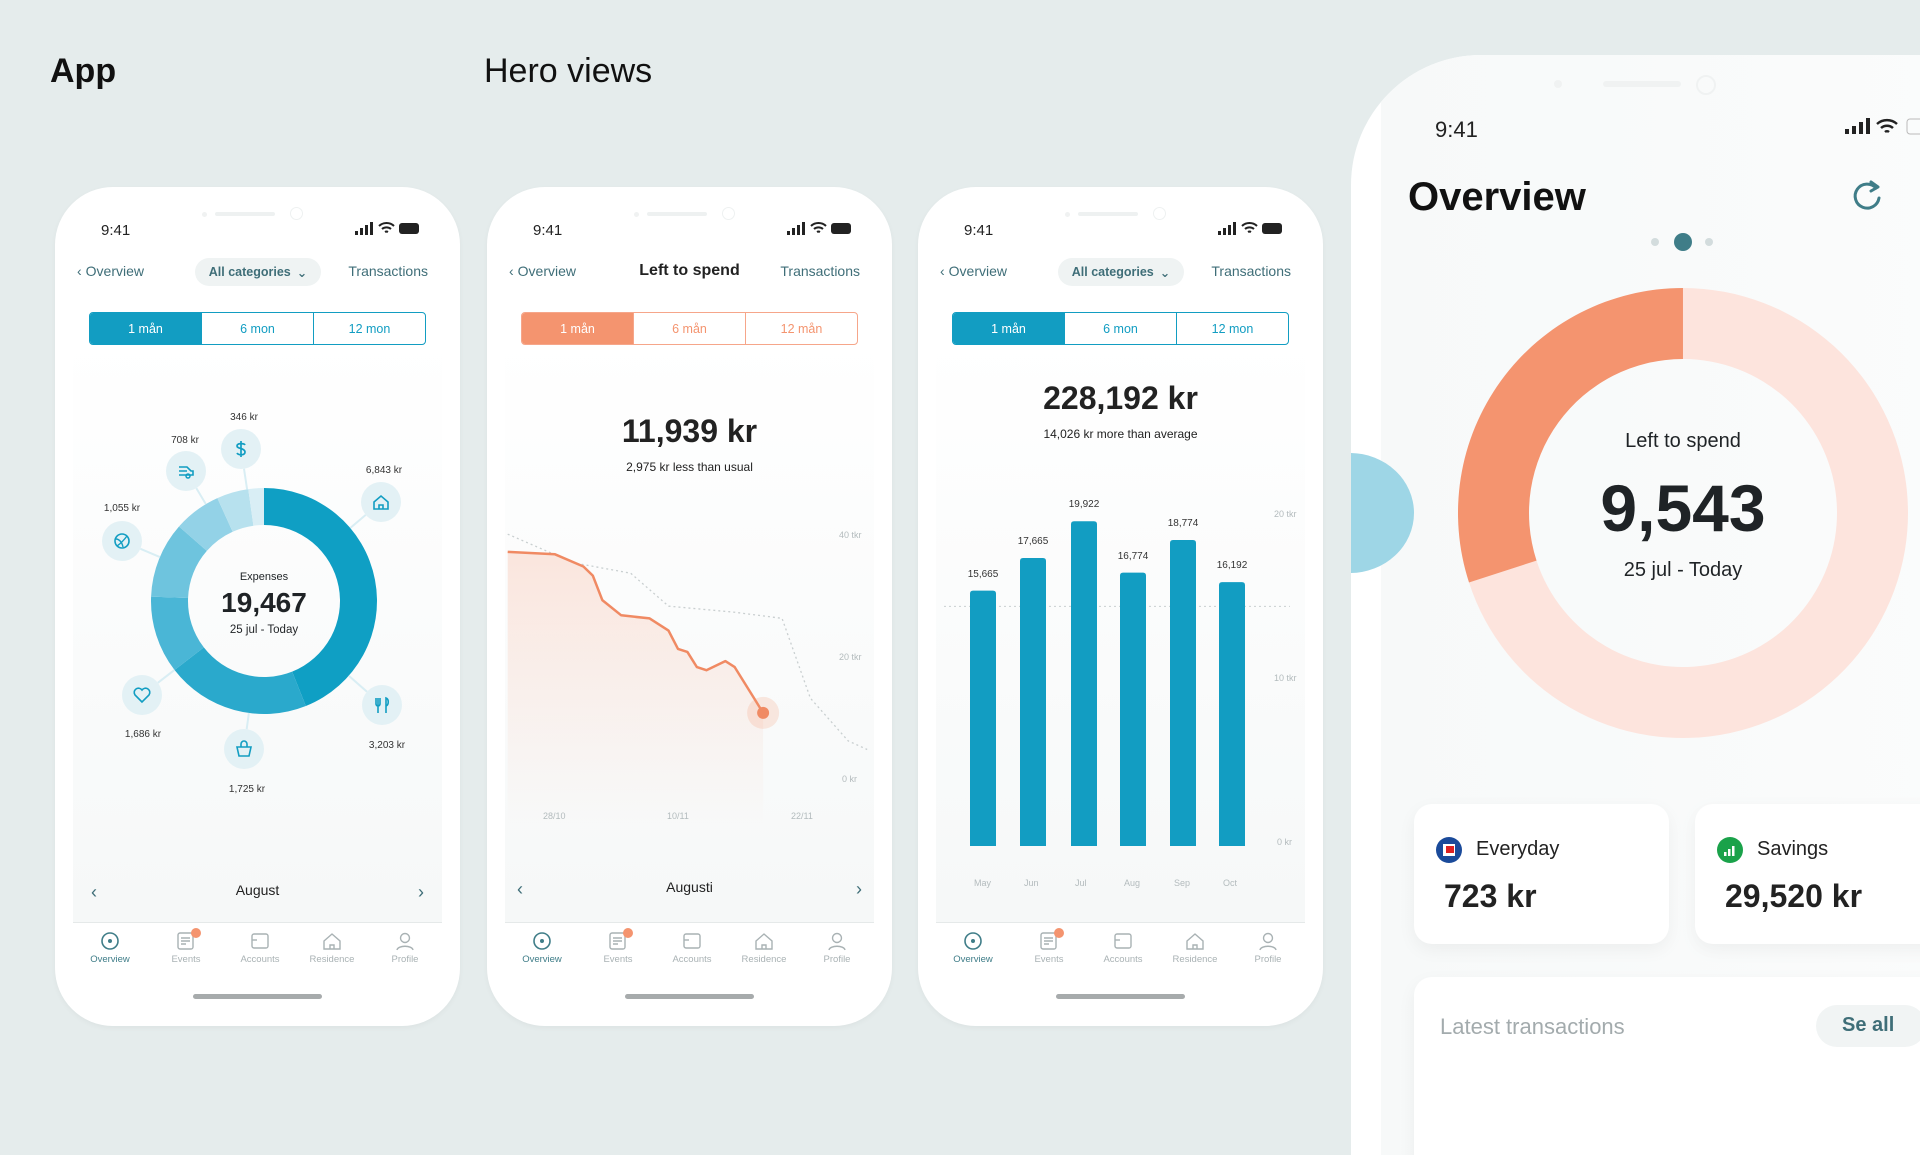 Image resolution: width=1920 pixels, height=1155 pixels. Describe the element at coordinates (689, 270) in the screenshot. I see `page-title: Left to spend` at that location.